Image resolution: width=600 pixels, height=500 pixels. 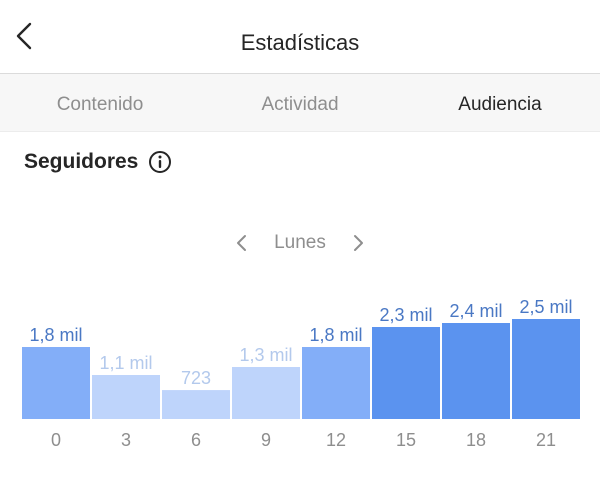 I want to click on tab-actividad: Actividad, so click(x=300, y=104).